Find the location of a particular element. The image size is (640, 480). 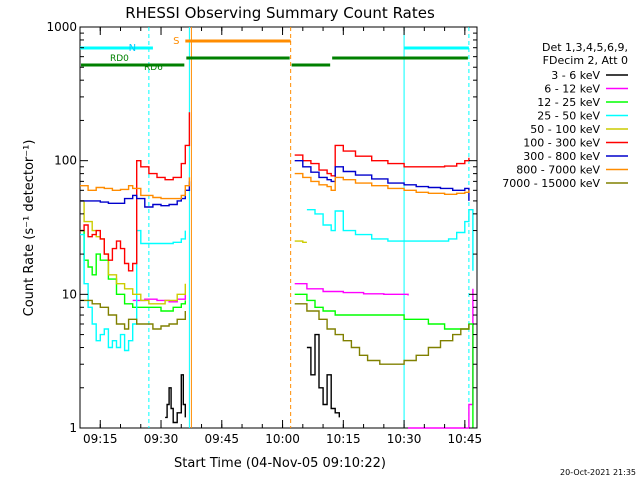

series-7000-15000-kev is located at coordinates (275, 332).